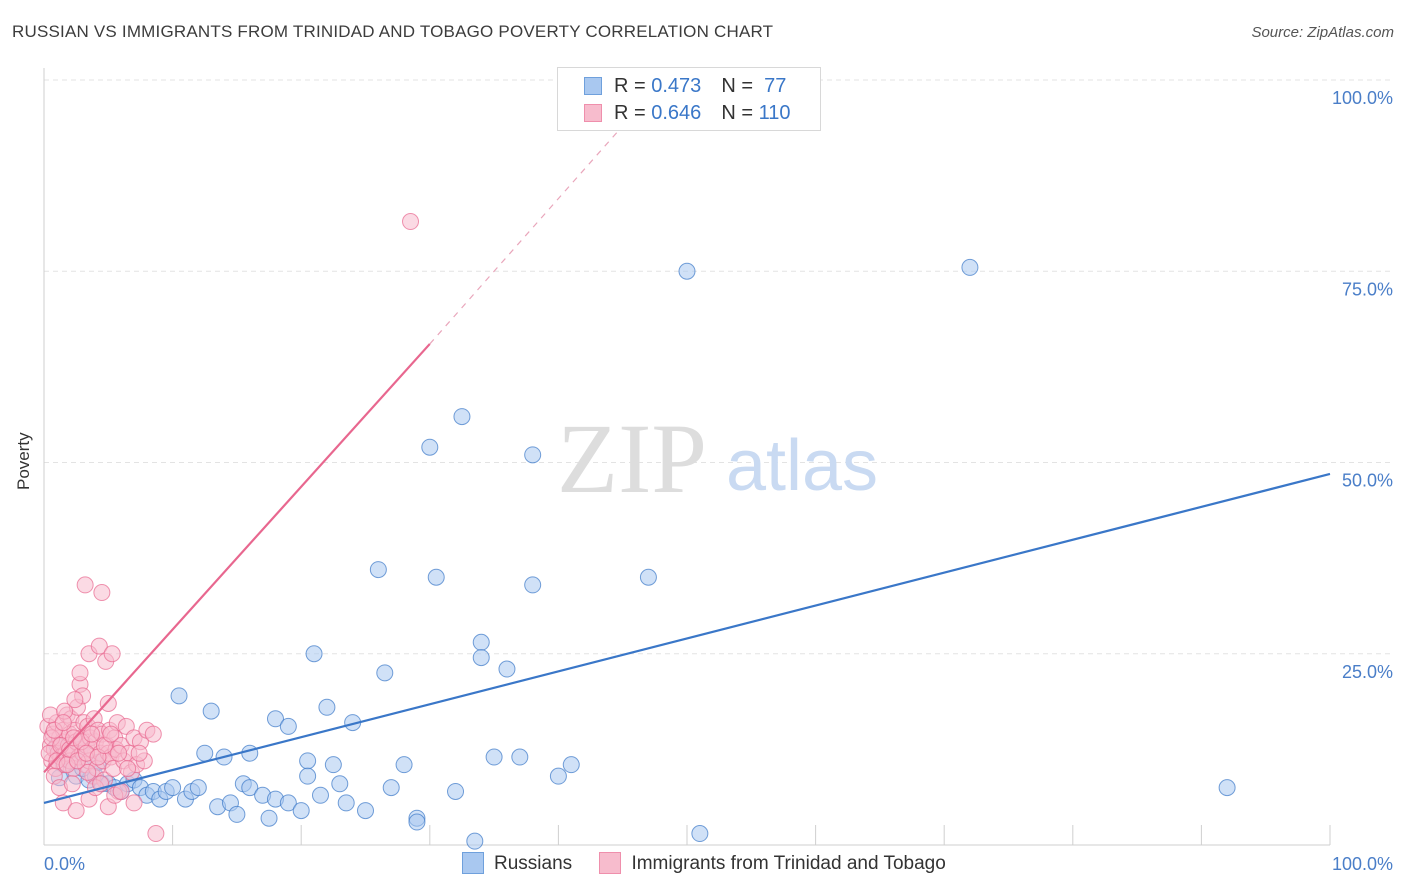  Describe the element at coordinates (473, 863) in the screenshot. I see `legend-swatch-russians-bottom` at that location.